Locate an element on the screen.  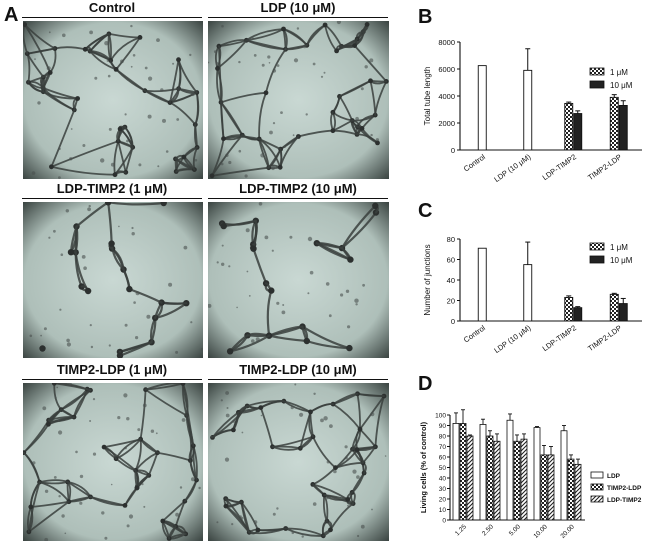
x-tick-label: 1.25 is located at coordinates (461, 530).